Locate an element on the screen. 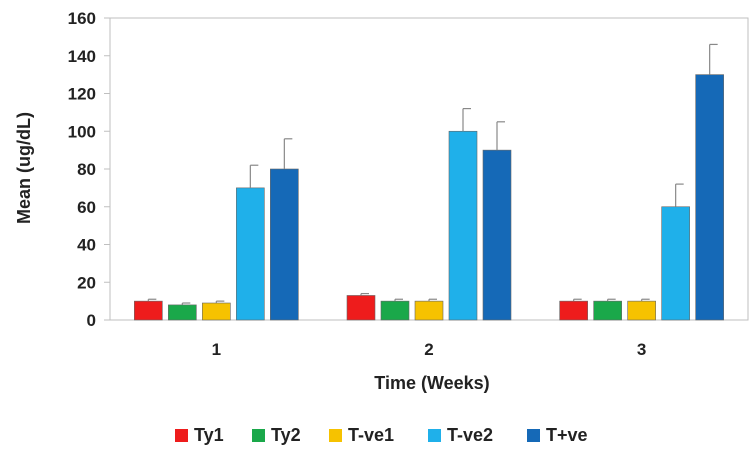 The image size is (751, 457). y-tick-label: 0 is located at coordinates (91, 320).